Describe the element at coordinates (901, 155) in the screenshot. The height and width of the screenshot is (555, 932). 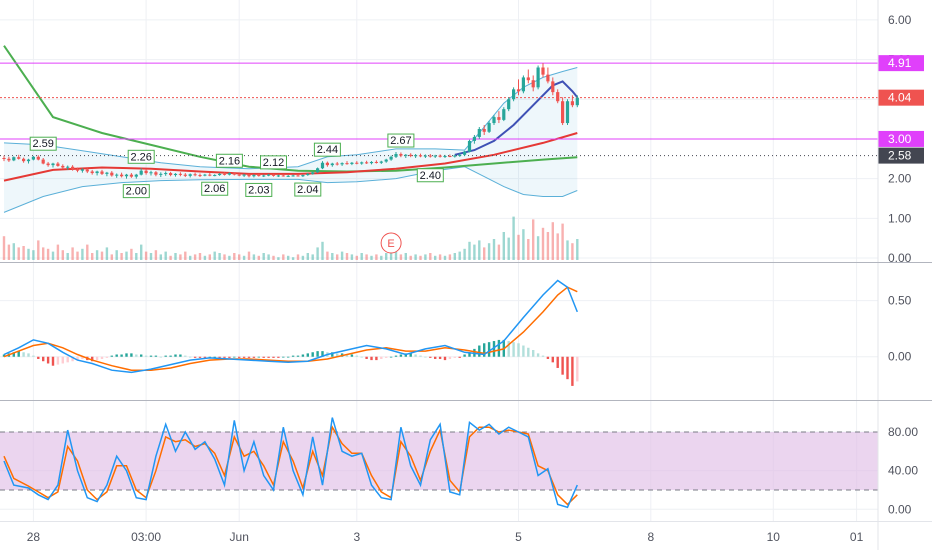
I see `price-tag-box` at that location.